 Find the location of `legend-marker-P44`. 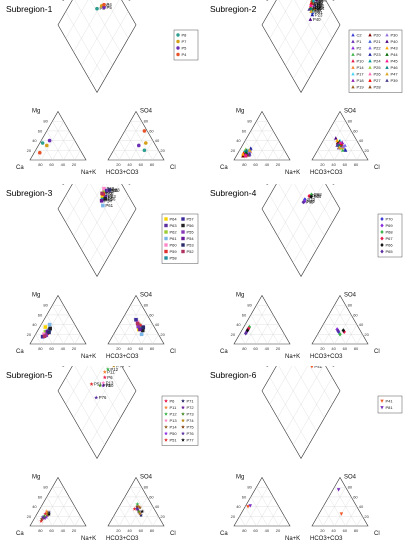

legend-marker-P44 is located at coordinates (387, 54).